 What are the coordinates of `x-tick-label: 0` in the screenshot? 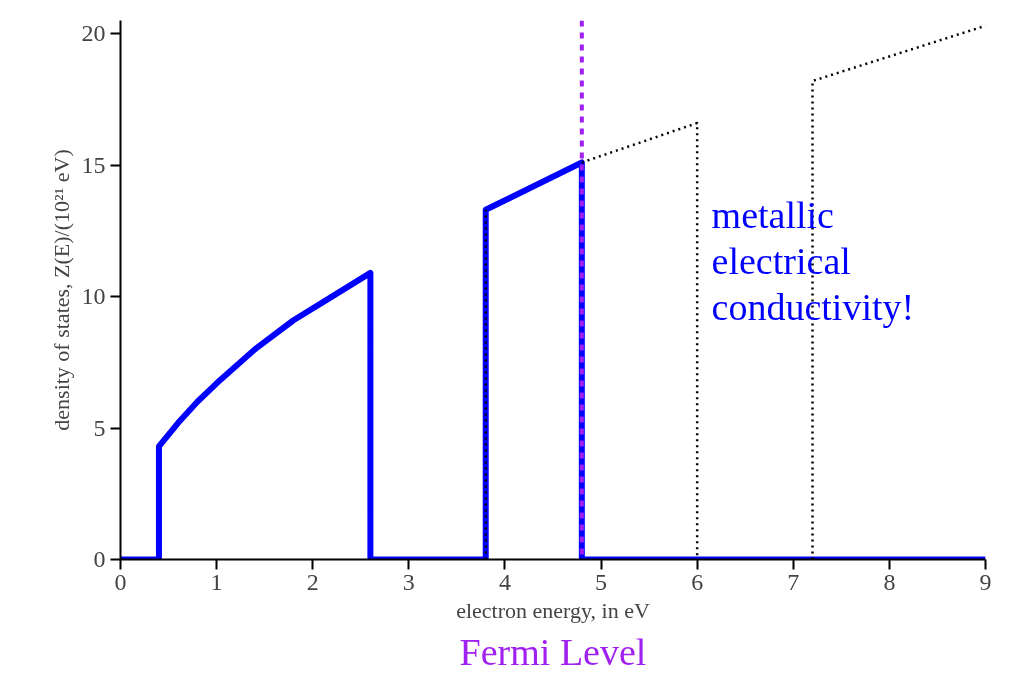 It's located at (120, 581).